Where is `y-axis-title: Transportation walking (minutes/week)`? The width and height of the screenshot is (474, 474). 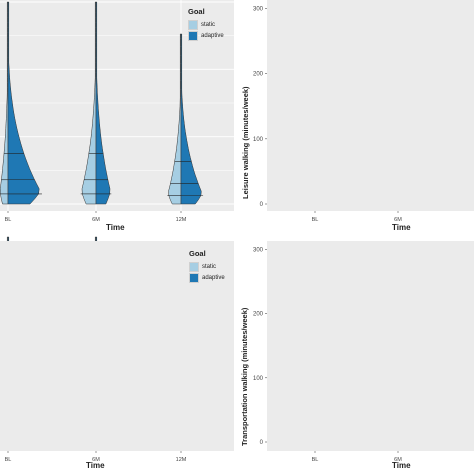
y-axis-title: Transportation walking (minutes/week) is located at coordinates (244, 376).